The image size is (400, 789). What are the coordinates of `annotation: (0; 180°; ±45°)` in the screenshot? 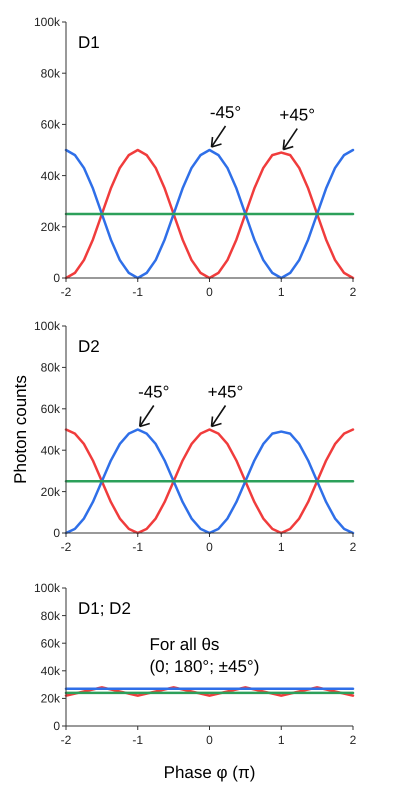 It's located at (205, 666).